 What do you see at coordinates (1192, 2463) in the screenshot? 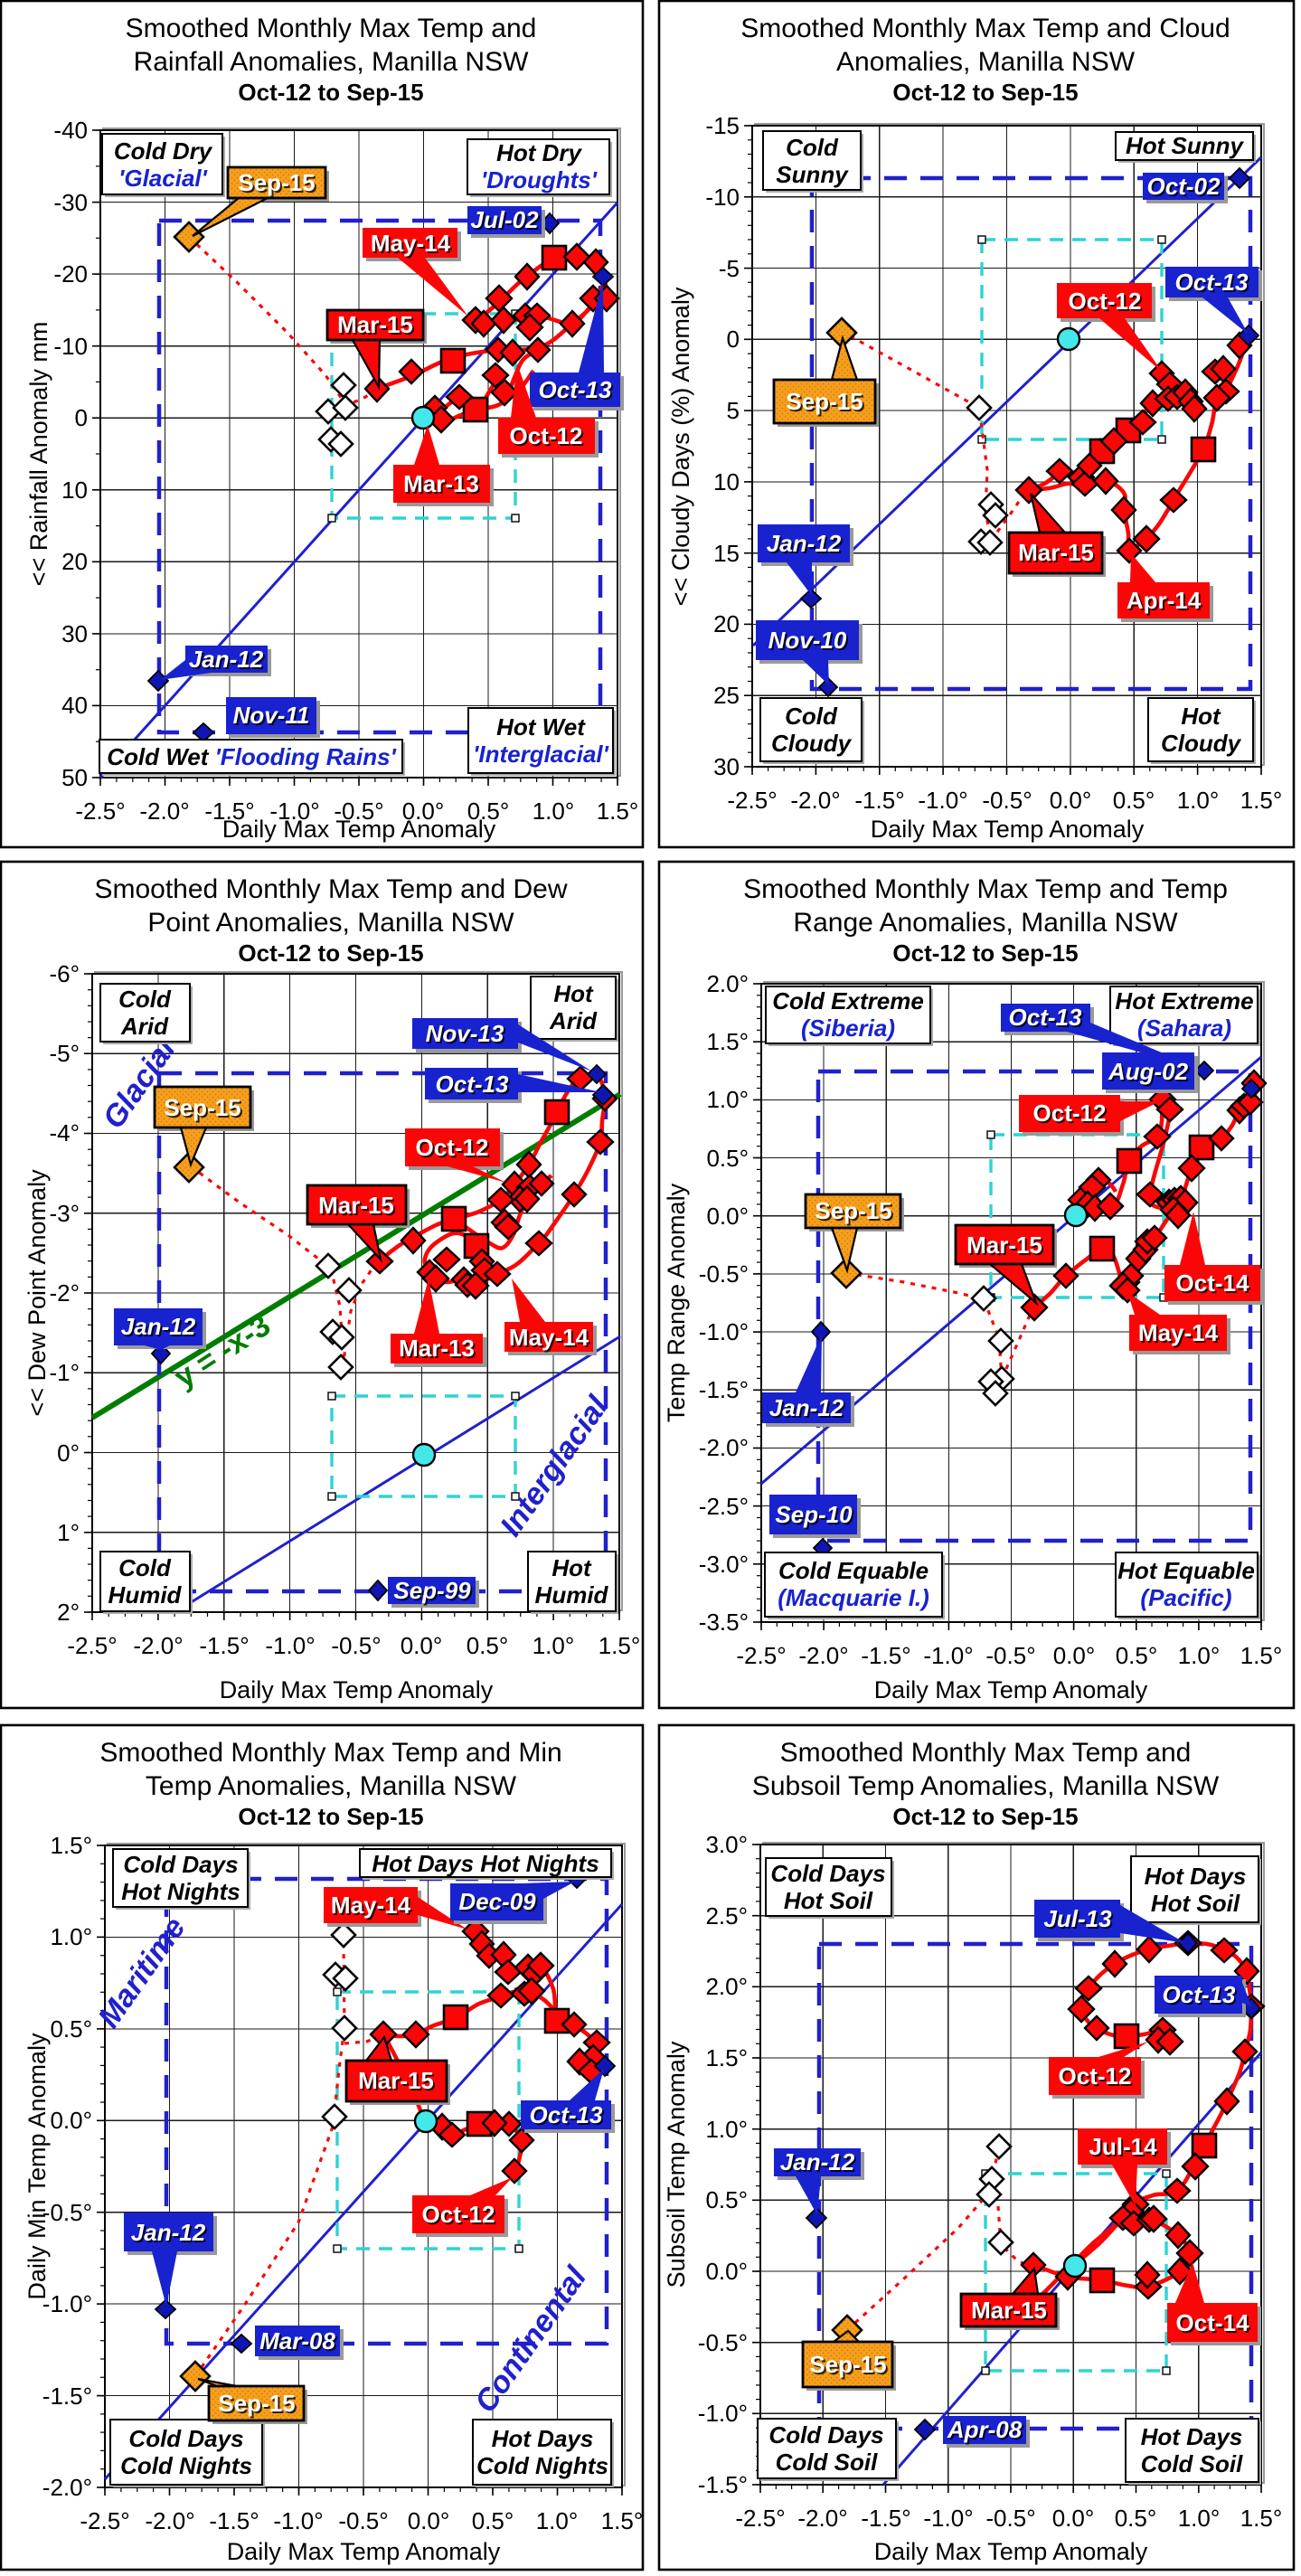
I see `svg-text: Cold Soil` at bounding box center [1192, 2463].